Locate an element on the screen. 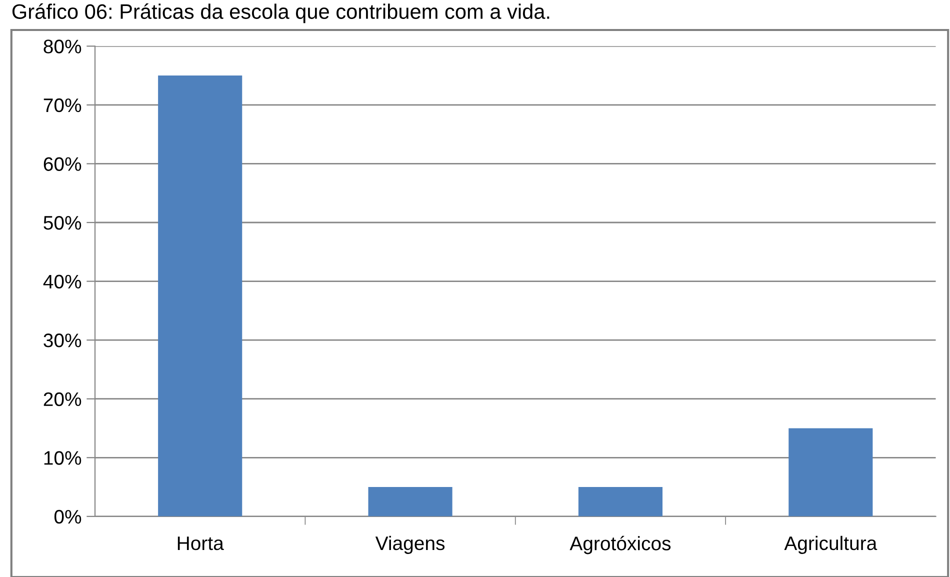 The height and width of the screenshot is (577, 950). x-tick-label: Horta is located at coordinates (201, 543).